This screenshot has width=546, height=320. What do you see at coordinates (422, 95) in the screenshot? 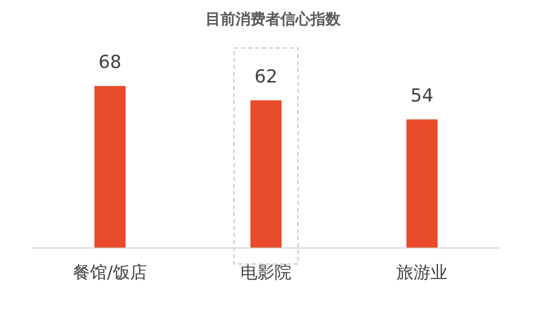
I see `data-label: 54` at bounding box center [422, 95].